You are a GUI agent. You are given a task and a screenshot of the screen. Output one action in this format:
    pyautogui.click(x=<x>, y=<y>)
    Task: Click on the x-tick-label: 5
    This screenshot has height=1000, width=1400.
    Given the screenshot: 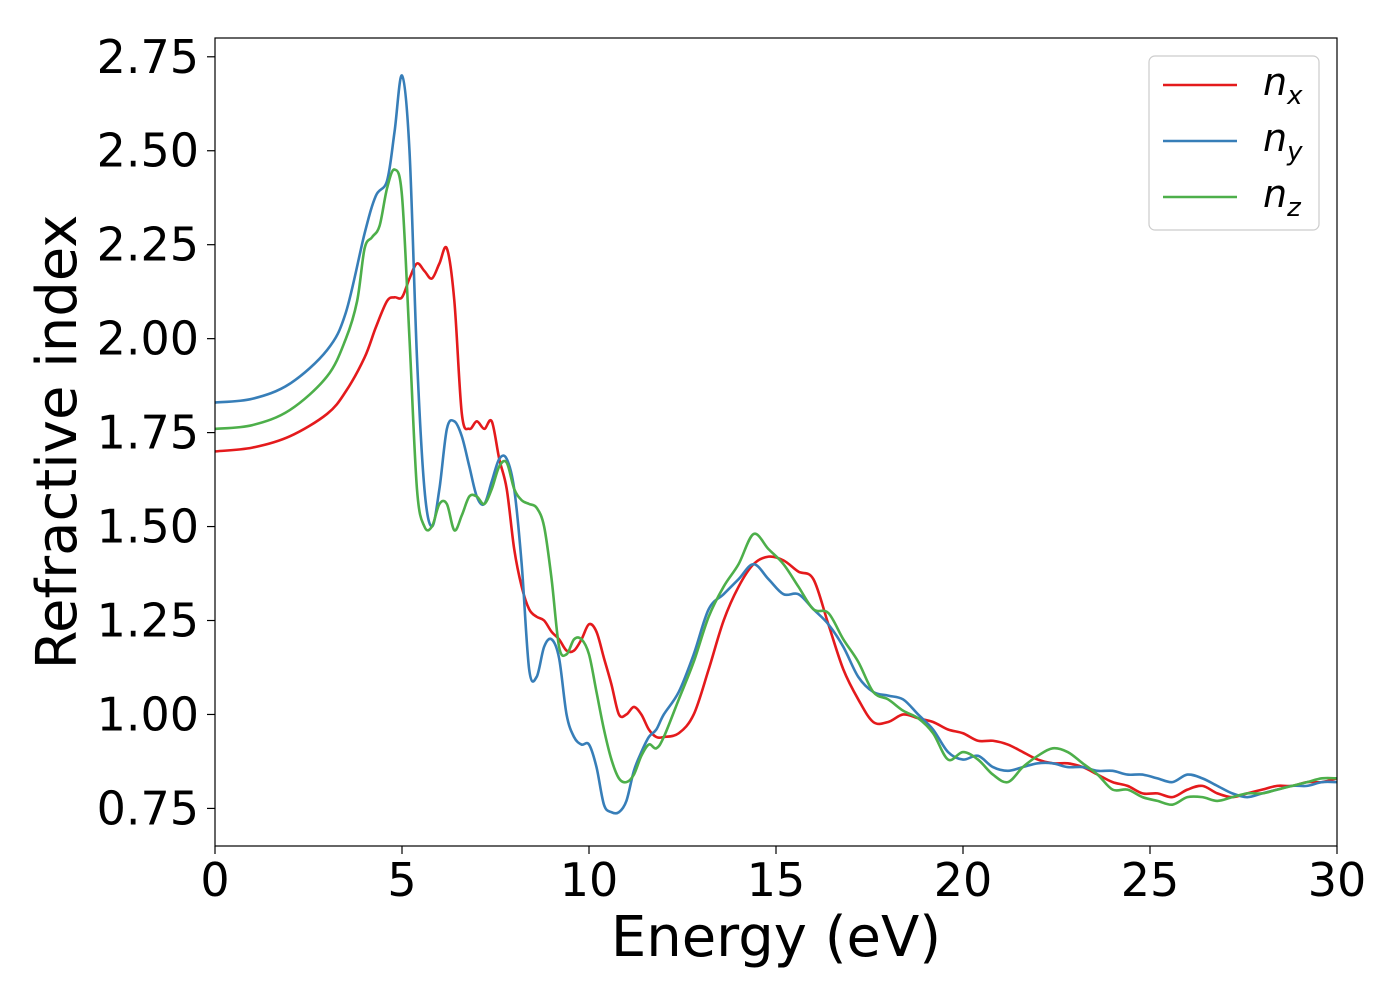 What is the action you would take?
    pyautogui.click(x=401, y=880)
    